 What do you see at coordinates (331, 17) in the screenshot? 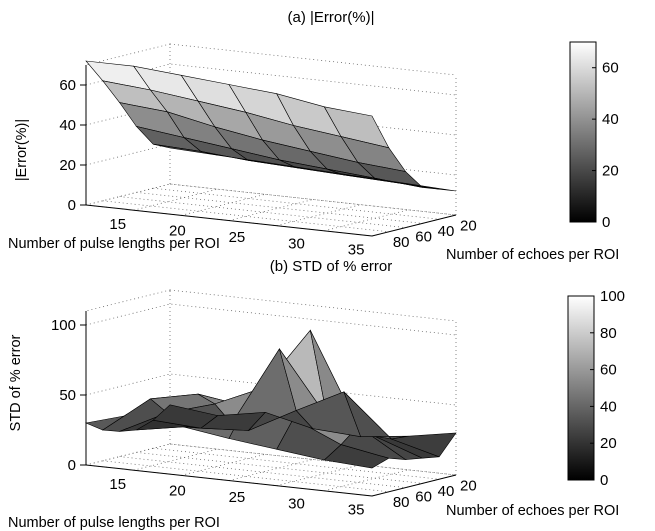
I see `chart-title: (a) |Error(%)|` at bounding box center [331, 17].